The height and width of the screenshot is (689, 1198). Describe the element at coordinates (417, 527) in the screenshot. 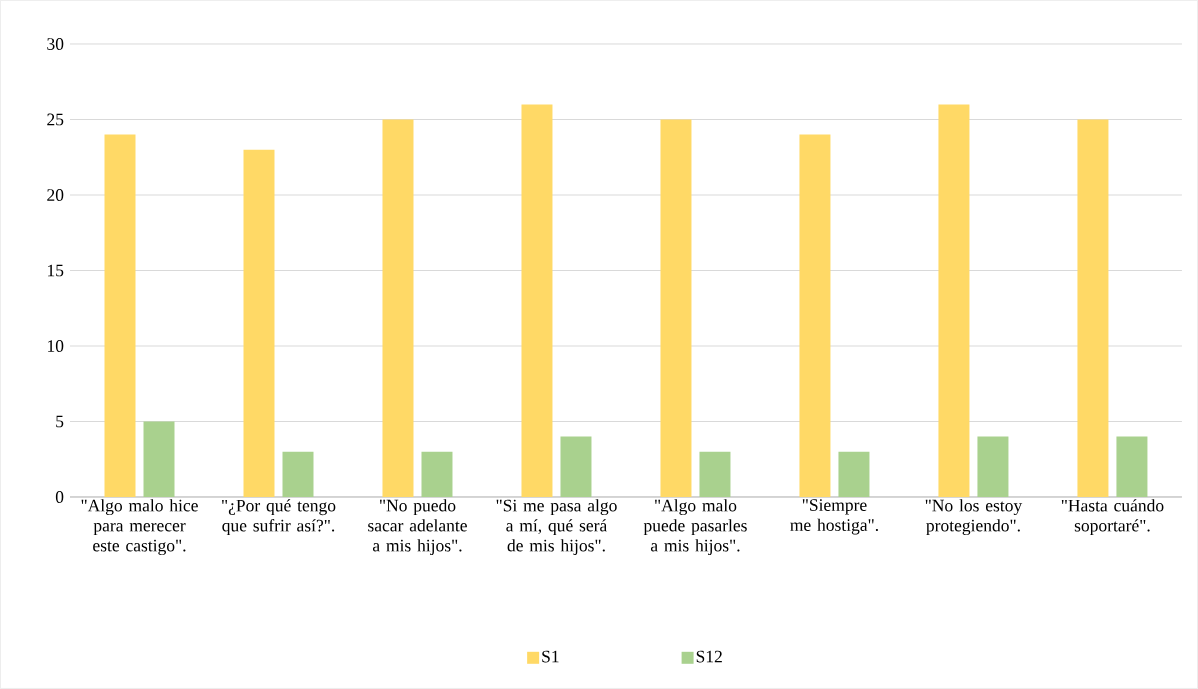

I see `x-tick-label: "No puedo sacar adelante a mis hijos".` at that location.